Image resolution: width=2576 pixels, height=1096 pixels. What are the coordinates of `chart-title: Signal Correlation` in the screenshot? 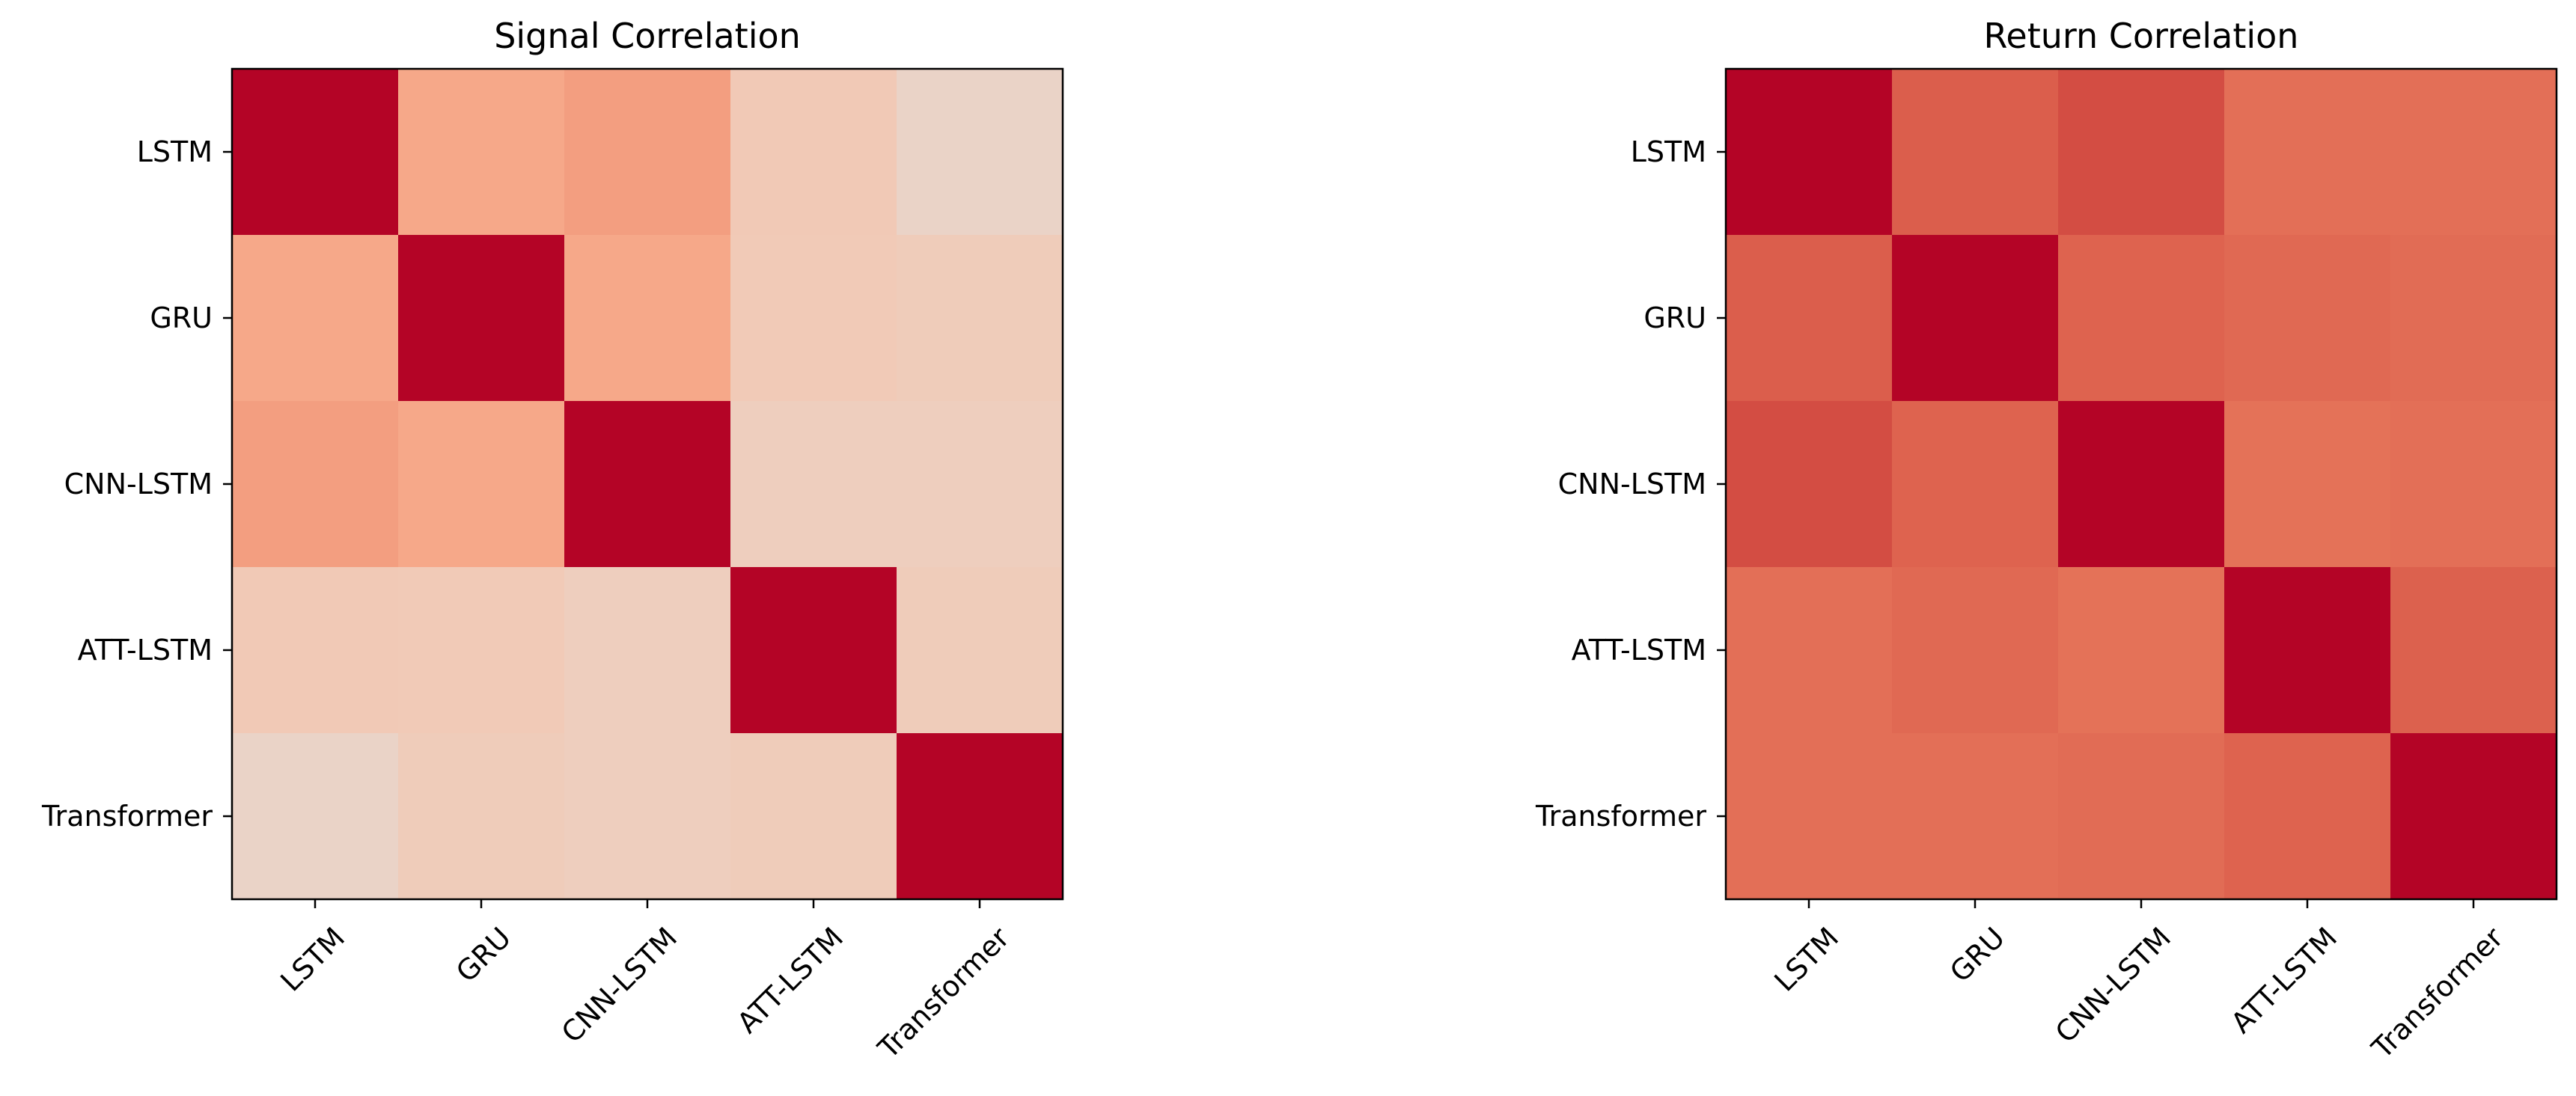 It's located at (647, 36).